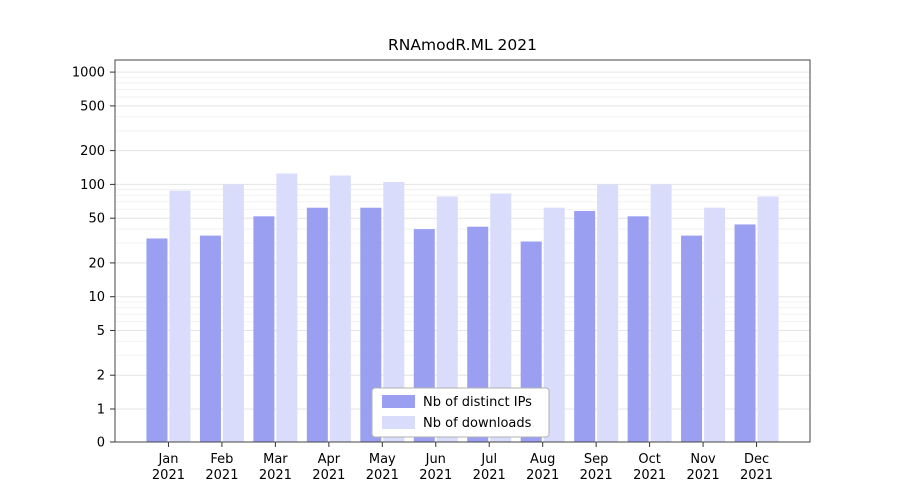 This screenshot has width=900, height=500. Describe the element at coordinates (275, 467) in the screenshot. I see `x-tick-label-mar: Mar 2021` at that location.